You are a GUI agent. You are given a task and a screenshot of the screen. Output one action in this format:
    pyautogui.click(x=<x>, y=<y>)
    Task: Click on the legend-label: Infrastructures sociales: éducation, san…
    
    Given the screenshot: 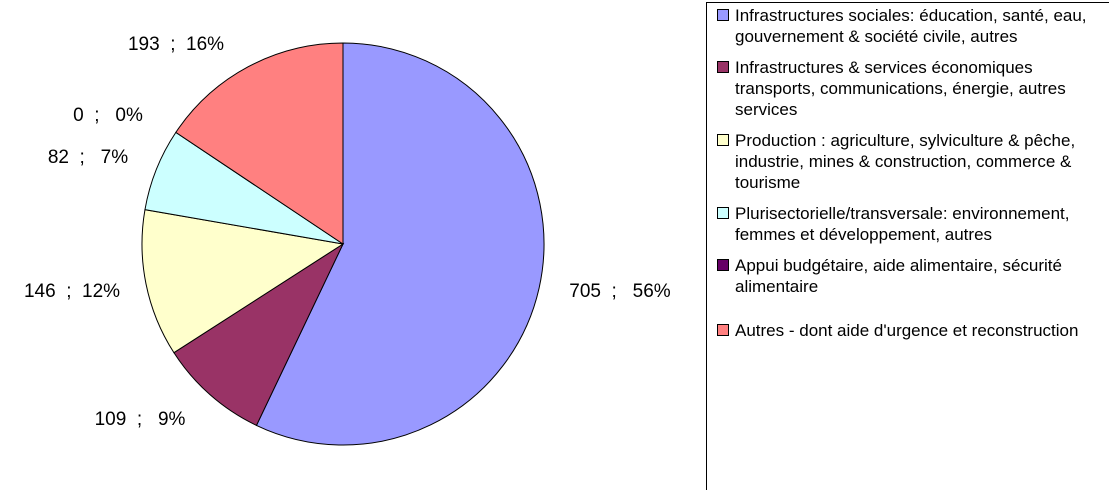 What is the action you would take?
    pyautogui.click(x=911, y=26)
    